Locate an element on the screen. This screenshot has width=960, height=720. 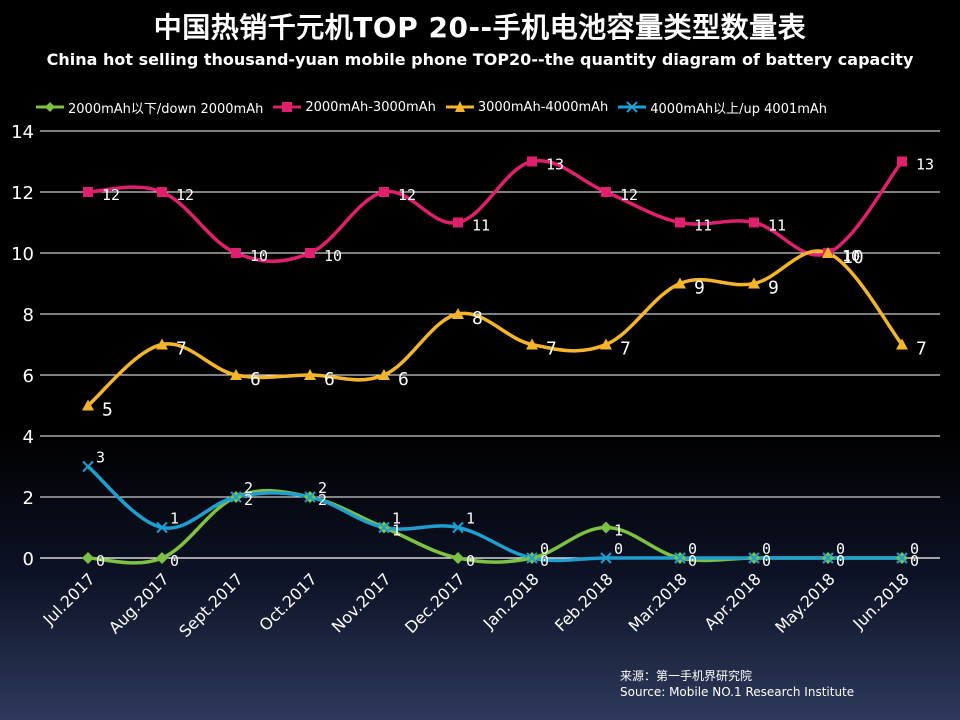
source-line-en: Source: Mobile NO.1 Research Institute is located at coordinates (737, 692).